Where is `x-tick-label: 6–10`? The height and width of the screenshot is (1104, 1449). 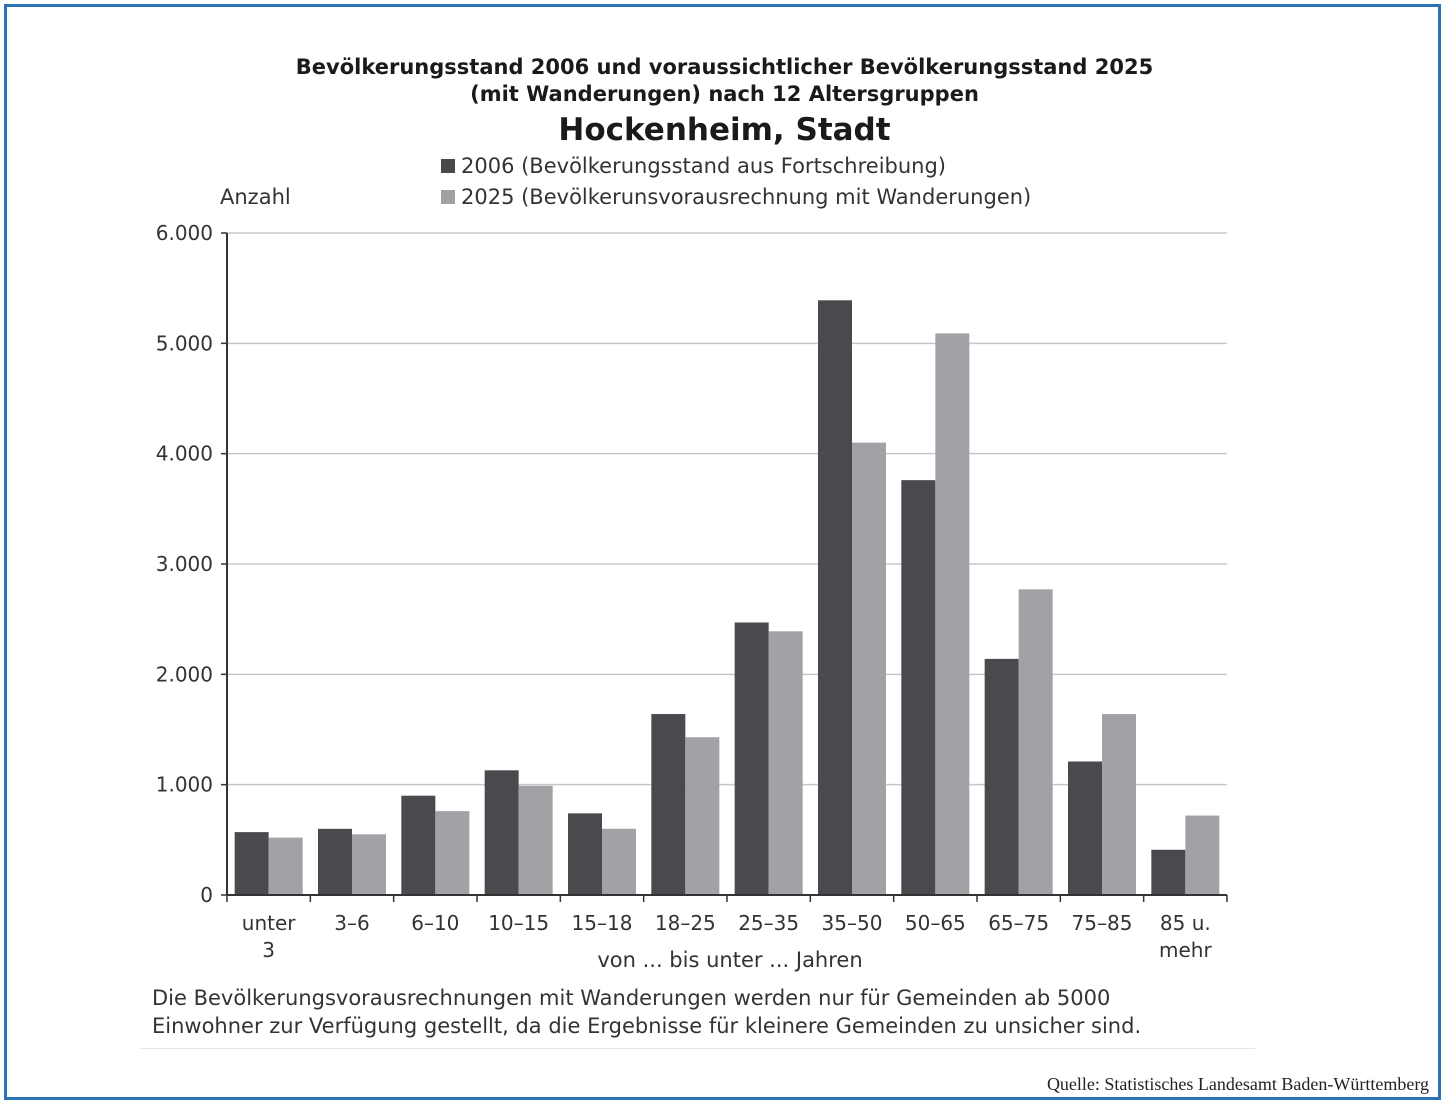
x-tick-label: 6–10 is located at coordinates (435, 923).